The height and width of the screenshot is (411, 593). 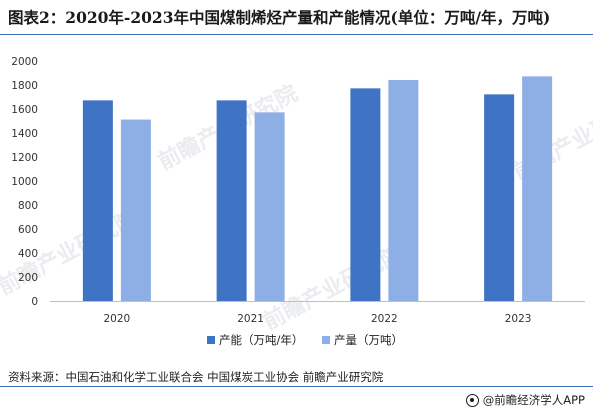 What do you see at coordinates (472, 400) in the screenshot?
I see `app-logo-icon` at bounding box center [472, 400].